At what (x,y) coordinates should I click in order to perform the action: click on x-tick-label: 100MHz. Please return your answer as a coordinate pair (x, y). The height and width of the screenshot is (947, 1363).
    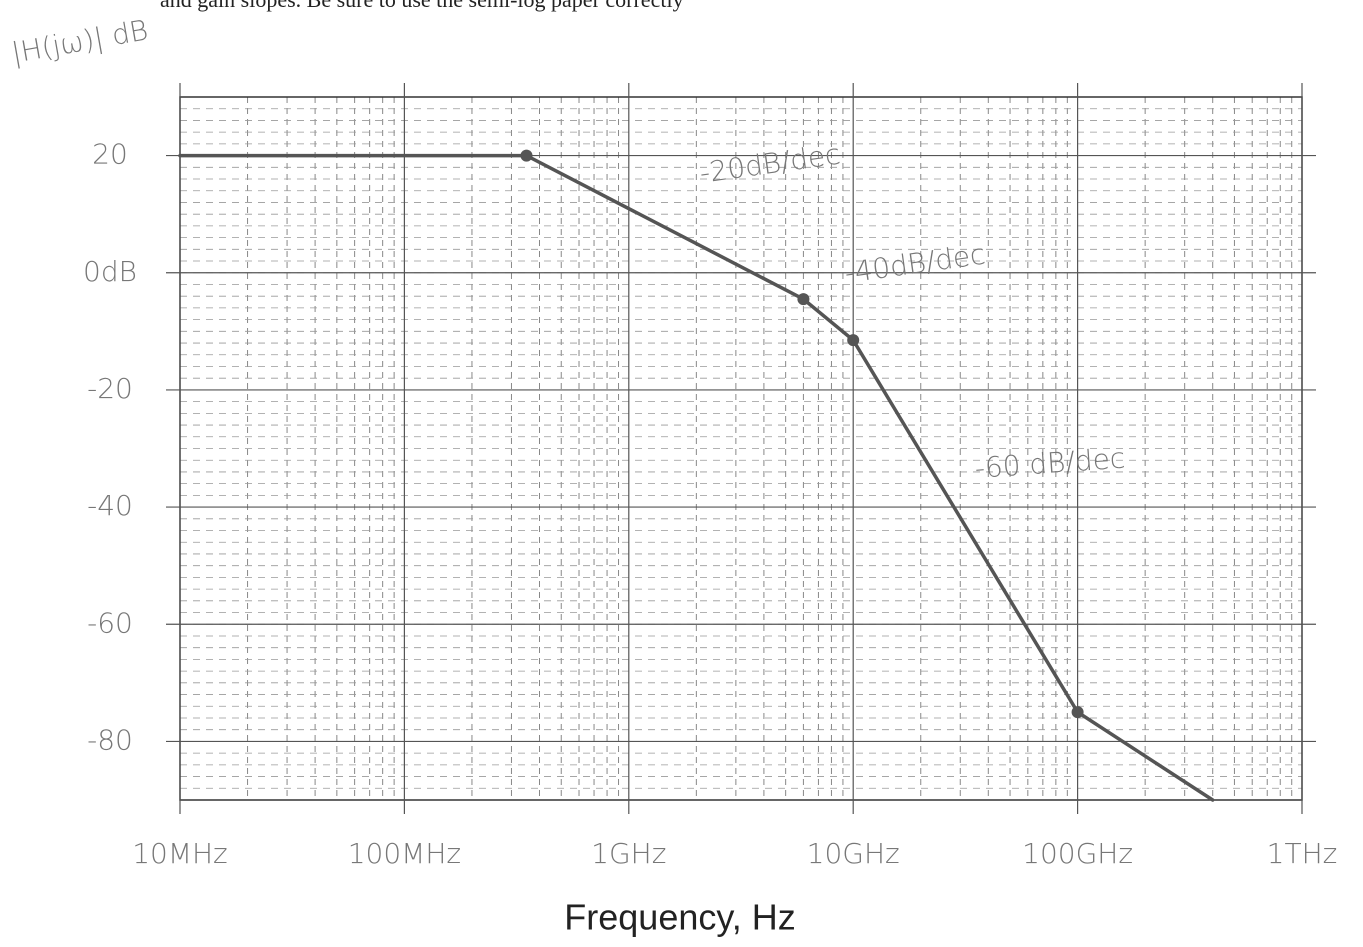
    Looking at the image, I should click on (404, 853).